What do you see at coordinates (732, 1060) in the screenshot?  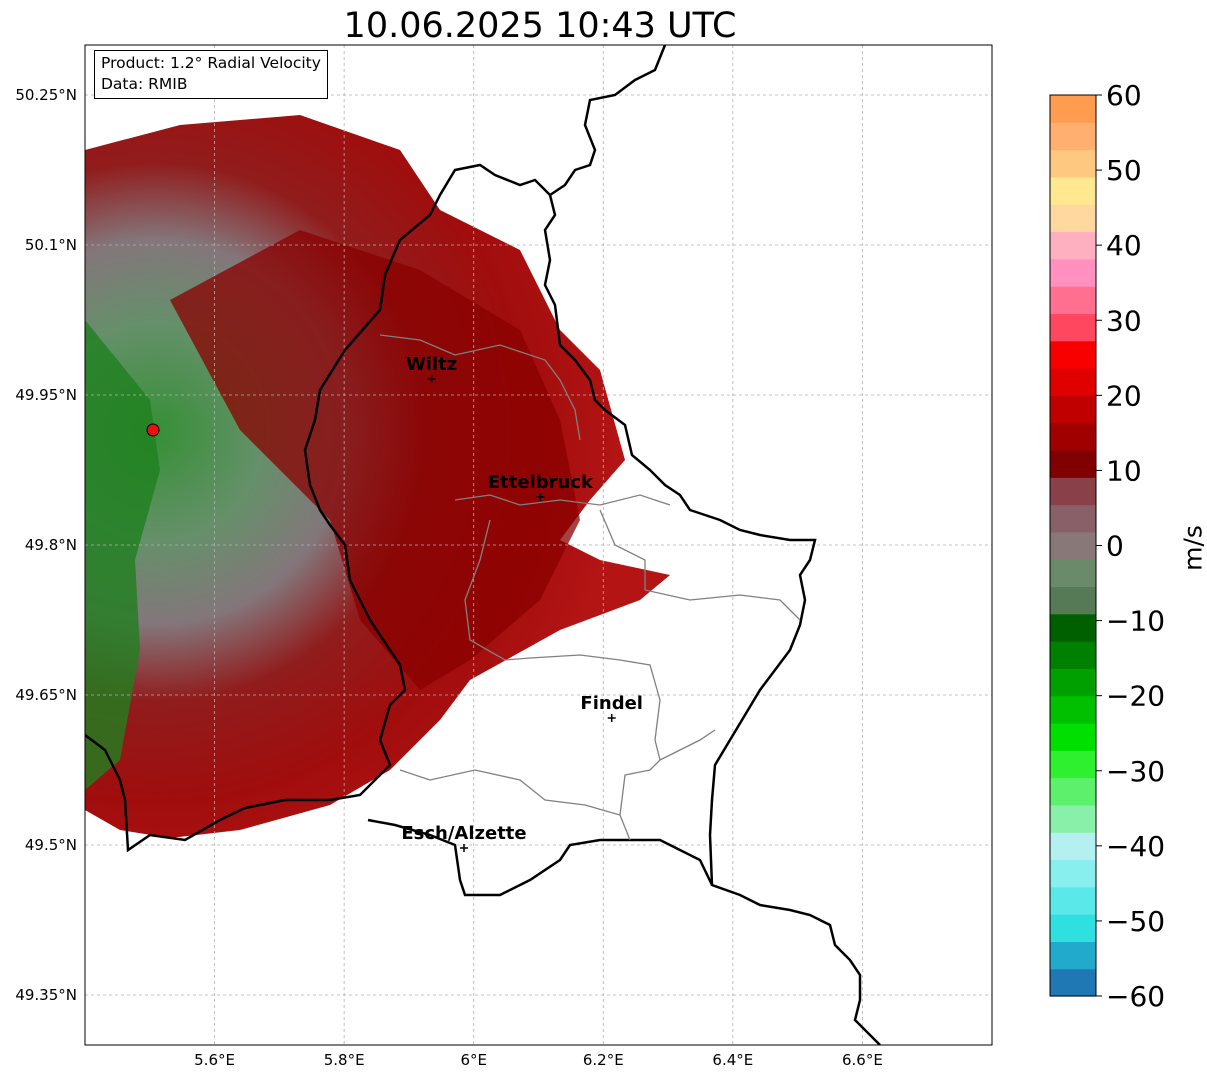 I see `lon-tick-label: 6.4°E` at bounding box center [732, 1060].